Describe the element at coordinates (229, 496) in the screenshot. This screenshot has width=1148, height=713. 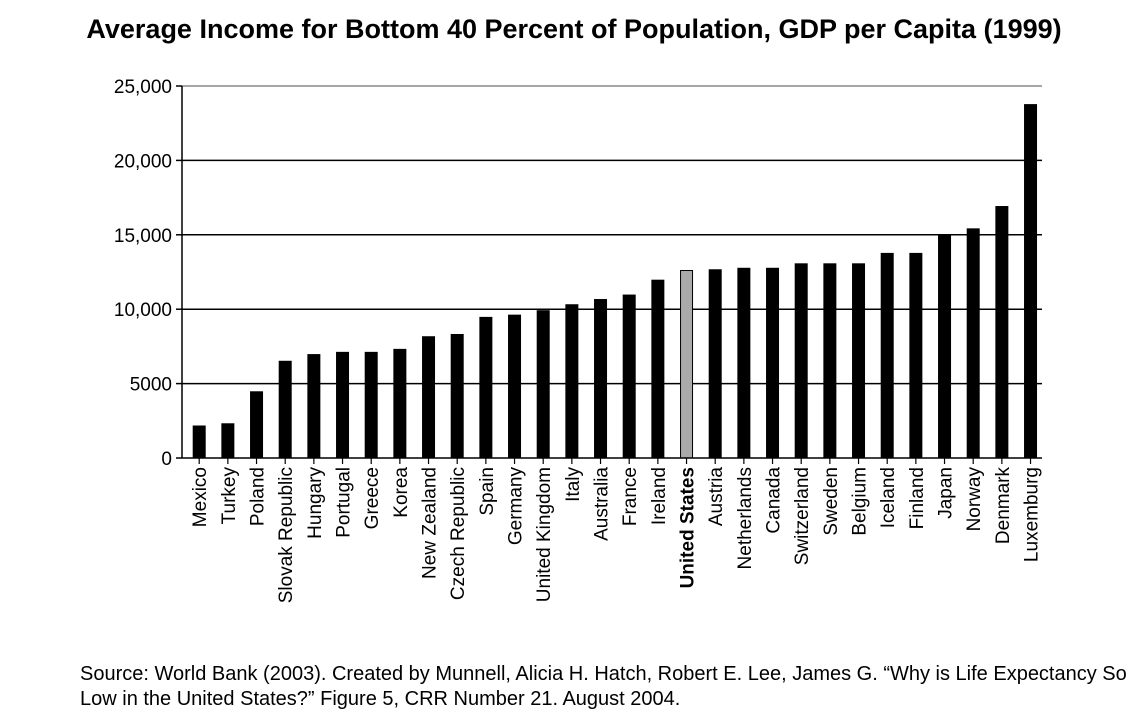
I see `x-tick-label: Turkey` at that location.